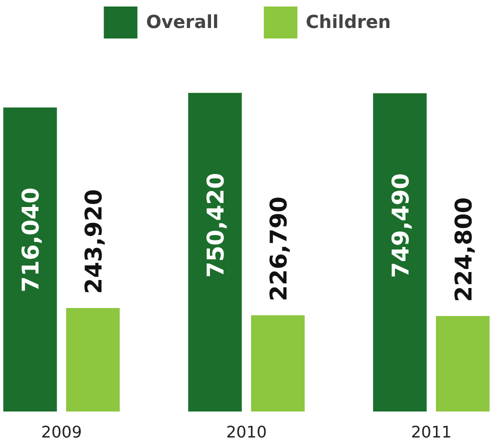  What do you see at coordinates (279, 249) in the screenshot?
I see `data-label: 226,790` at bounding box center [279, 249].